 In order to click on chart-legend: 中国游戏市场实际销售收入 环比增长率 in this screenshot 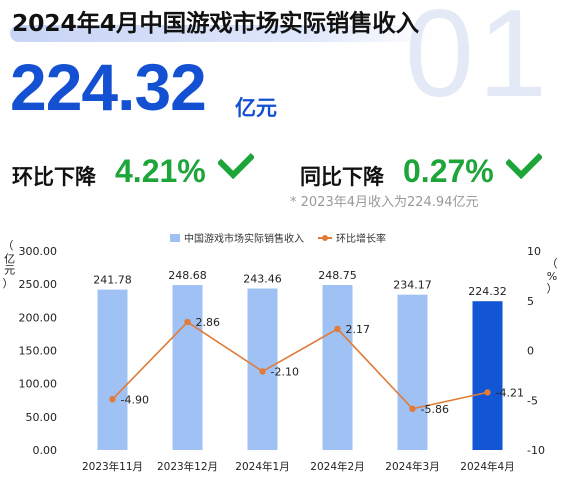, I will do `click(278, 237)`.